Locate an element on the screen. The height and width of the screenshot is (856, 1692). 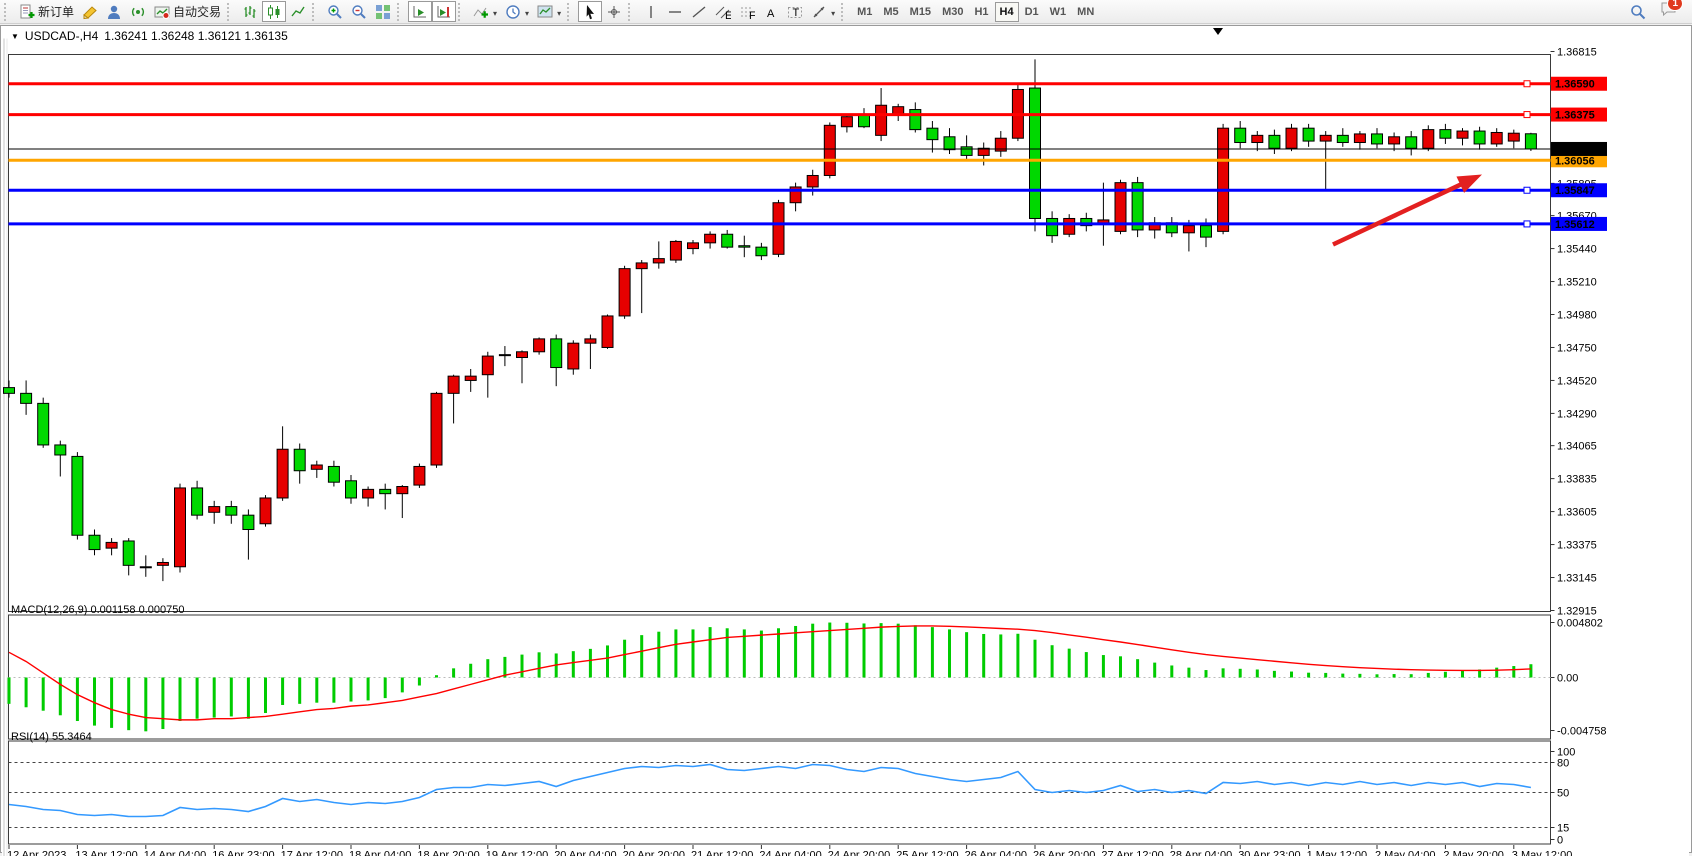
timeframe-button-H4: H4 is located at coordinates (1006, 11).